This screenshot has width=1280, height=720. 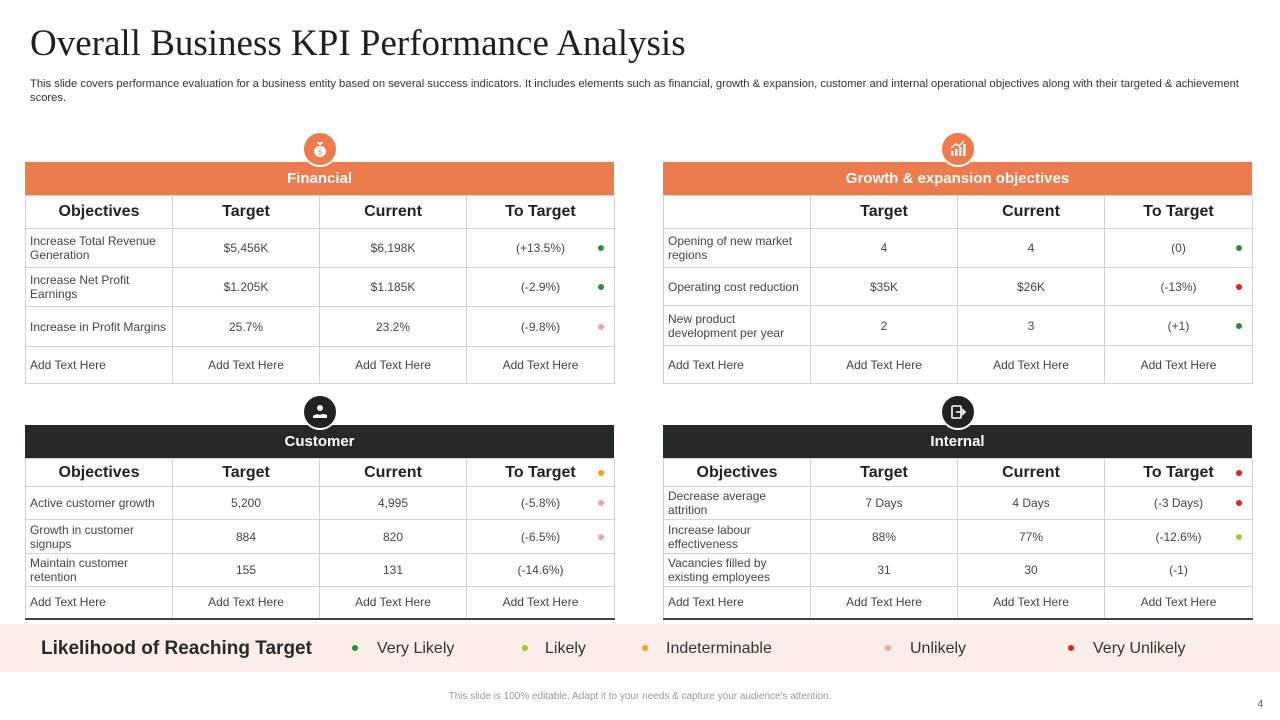 What do you see at coordinates (525, 648) in the screenshot?
I see `legend-dot-likely` at bounding box center [525, 648].